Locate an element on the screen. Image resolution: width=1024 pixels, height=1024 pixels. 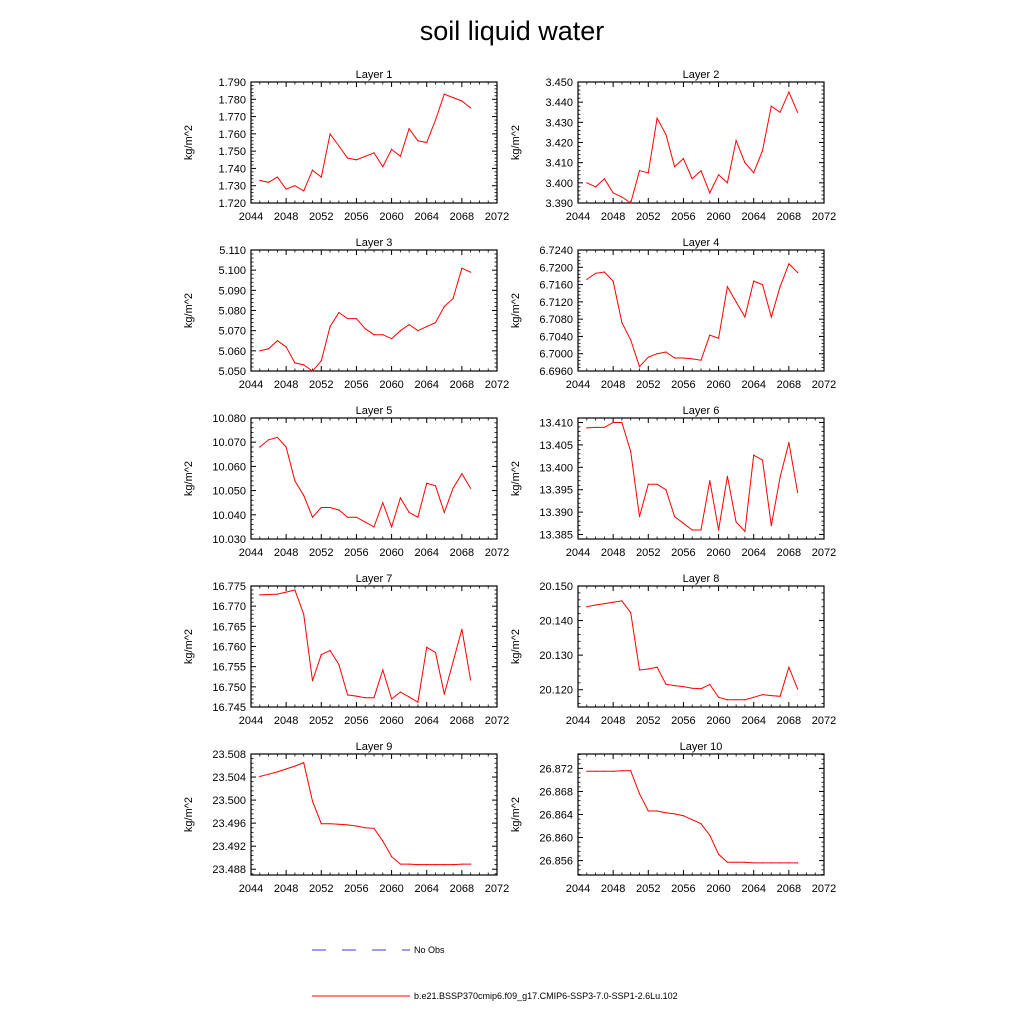
plot-frame is located at coordinates (374, 478).